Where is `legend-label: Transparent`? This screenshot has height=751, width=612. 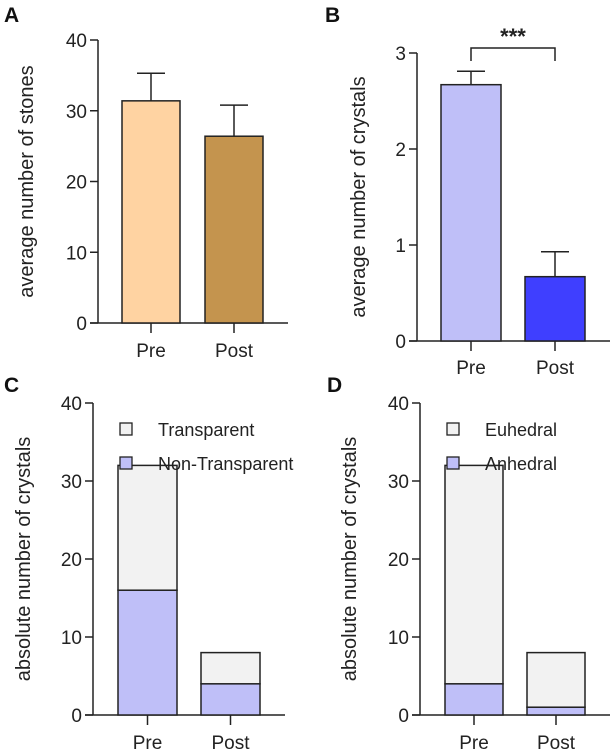 legend-label: Transparent is located at coordinates (206, 430).